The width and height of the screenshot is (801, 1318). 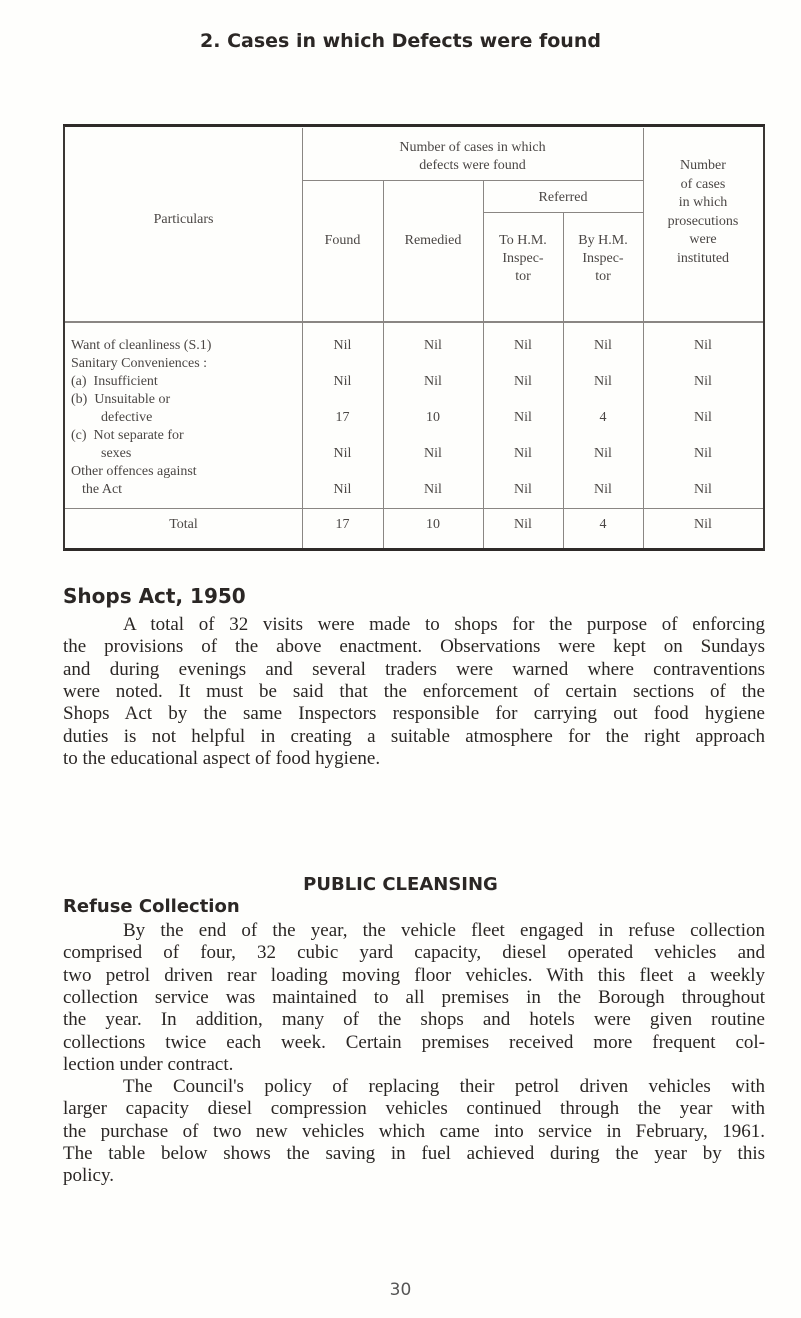 What do you see at coordinates (89, 1176) in the screenshot?
I see `paragraph-line: policy.` at bounding box center [89, 1176].